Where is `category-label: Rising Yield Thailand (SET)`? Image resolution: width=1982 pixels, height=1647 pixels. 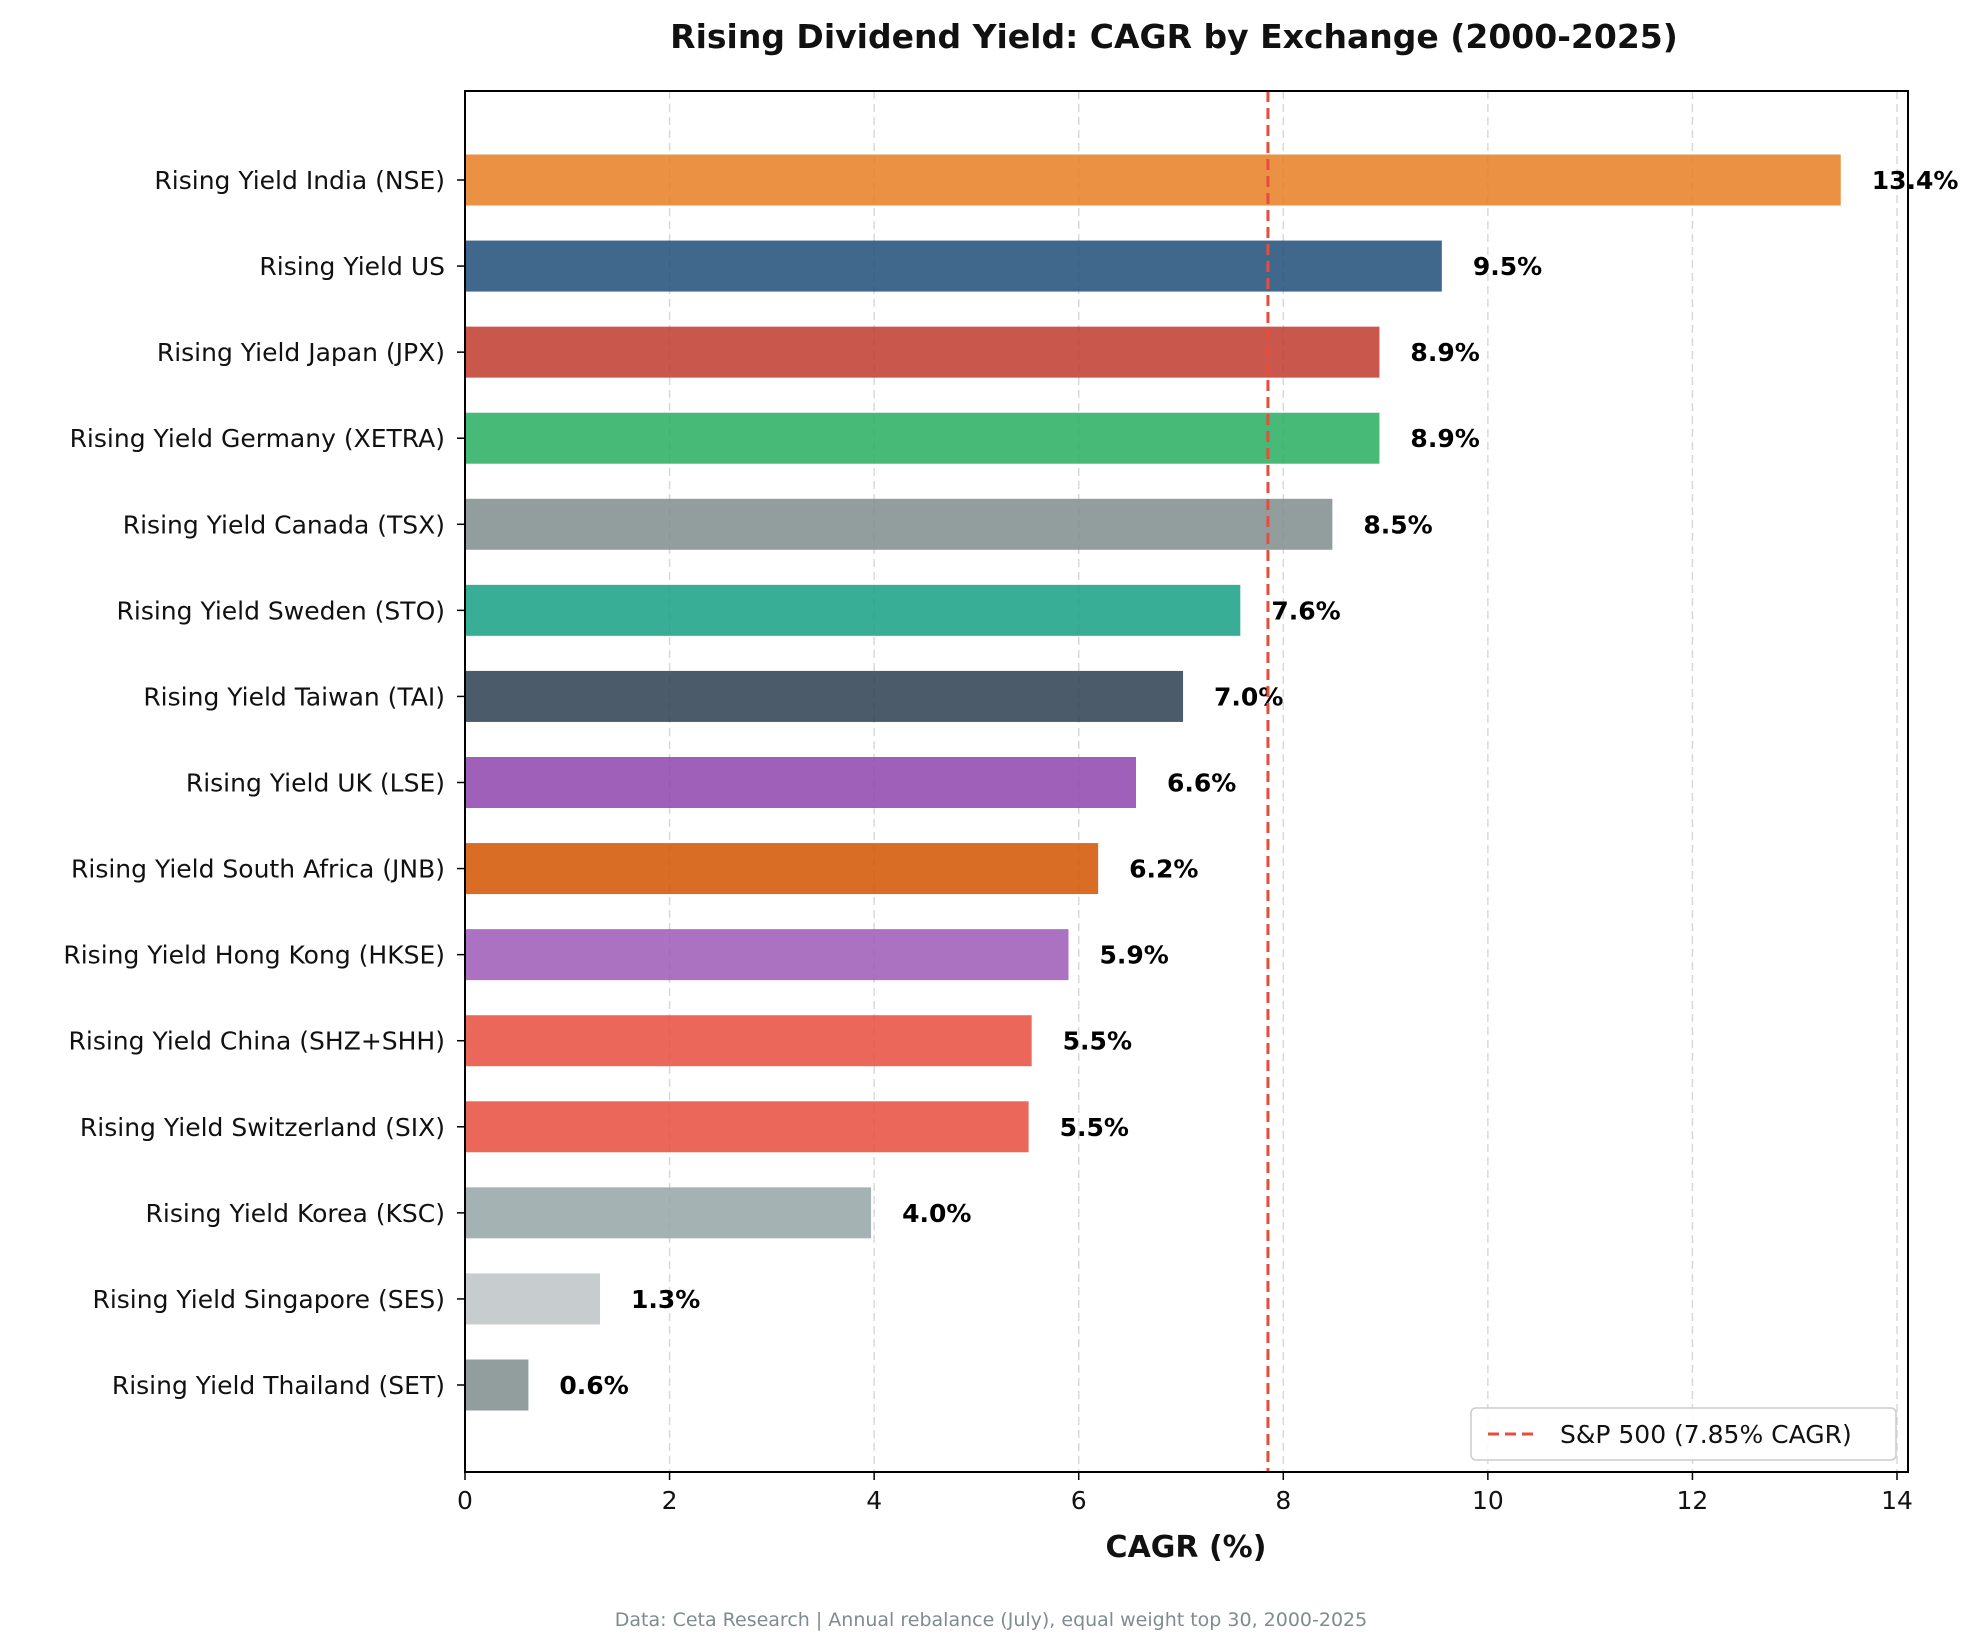 category-label: Rising Yield Thailand (SET) is located at coordinates (278, 1385).